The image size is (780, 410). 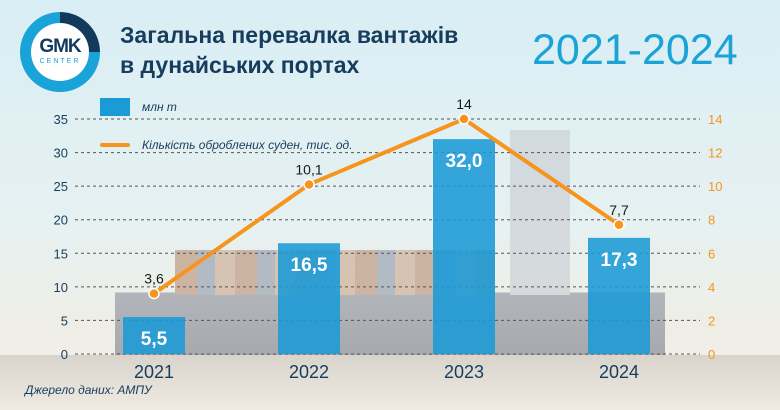 What do you see at coordinates (464, 161) in the screenshot?
I see `bar-value-label: 32,0` at bounding box center [464, 161].